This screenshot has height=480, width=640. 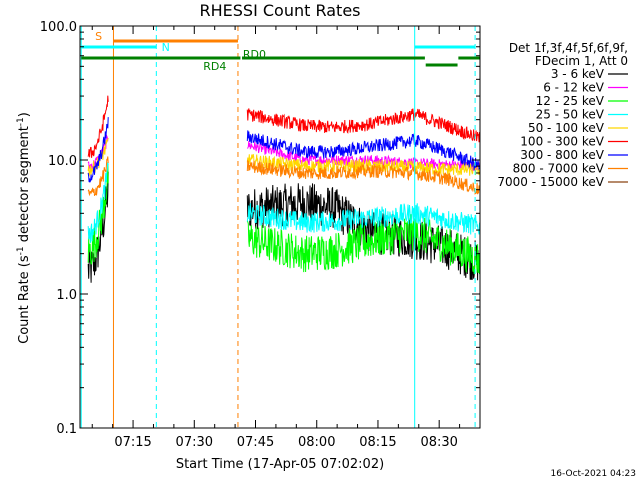 I want to click on legend-label: 3 - 6 keV, so click(x=578, y=74).